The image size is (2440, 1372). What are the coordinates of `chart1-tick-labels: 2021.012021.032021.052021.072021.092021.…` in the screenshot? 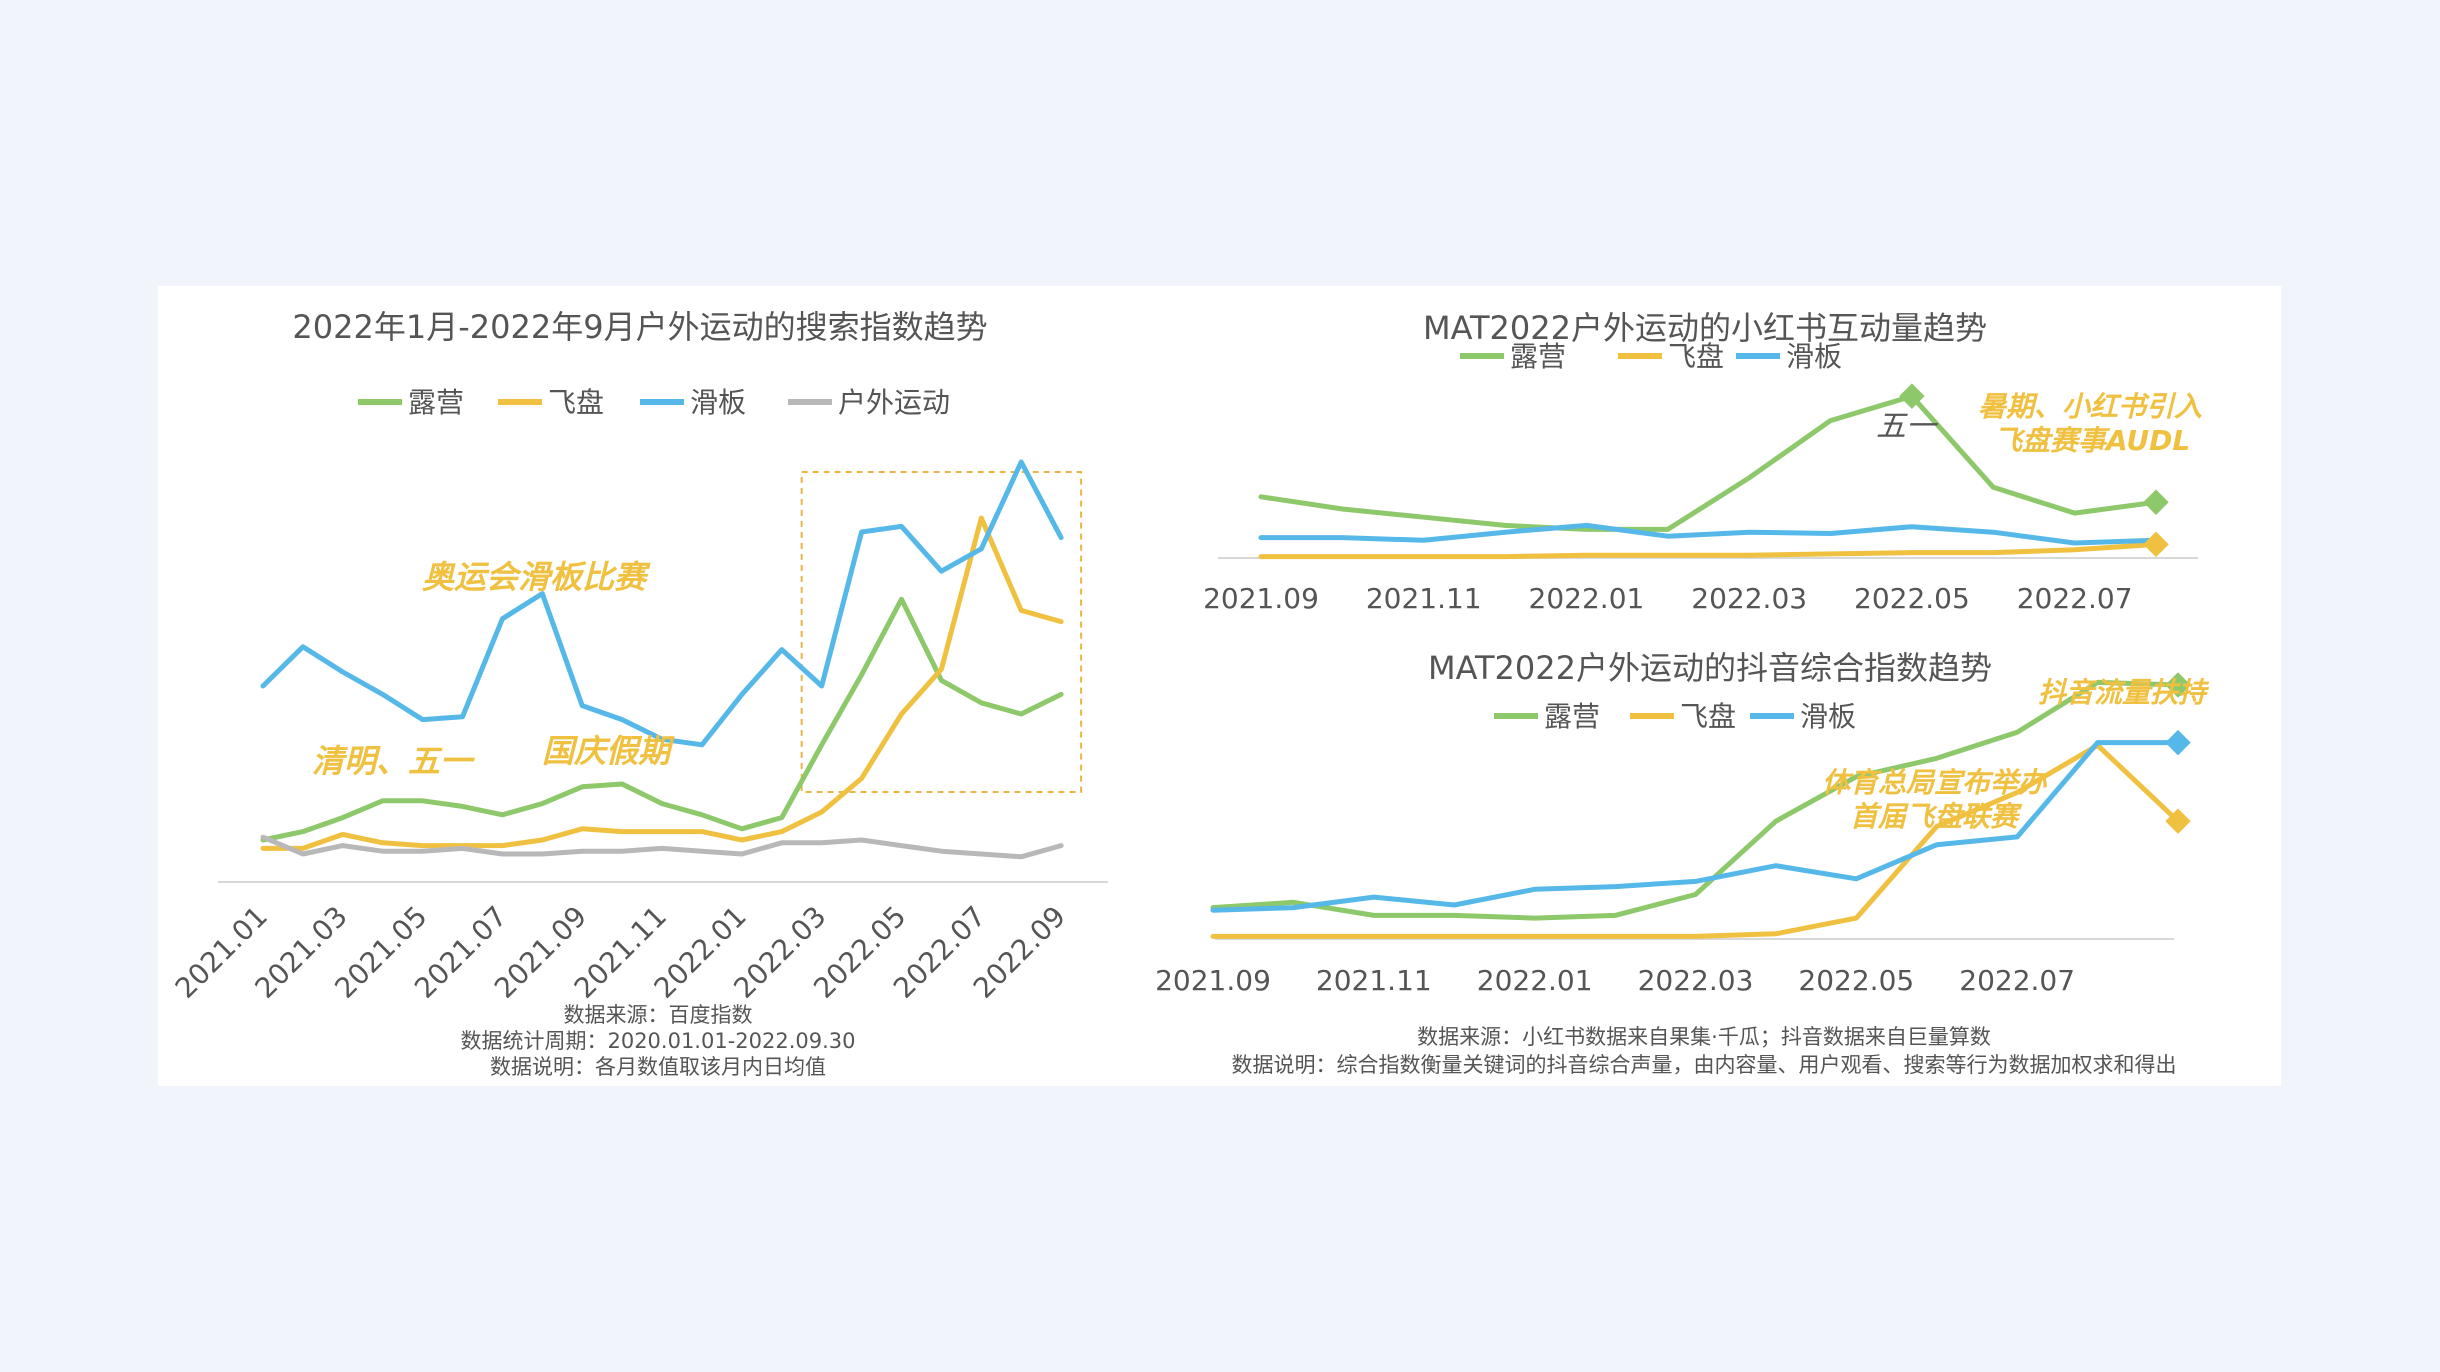 It's located at (620, 952).